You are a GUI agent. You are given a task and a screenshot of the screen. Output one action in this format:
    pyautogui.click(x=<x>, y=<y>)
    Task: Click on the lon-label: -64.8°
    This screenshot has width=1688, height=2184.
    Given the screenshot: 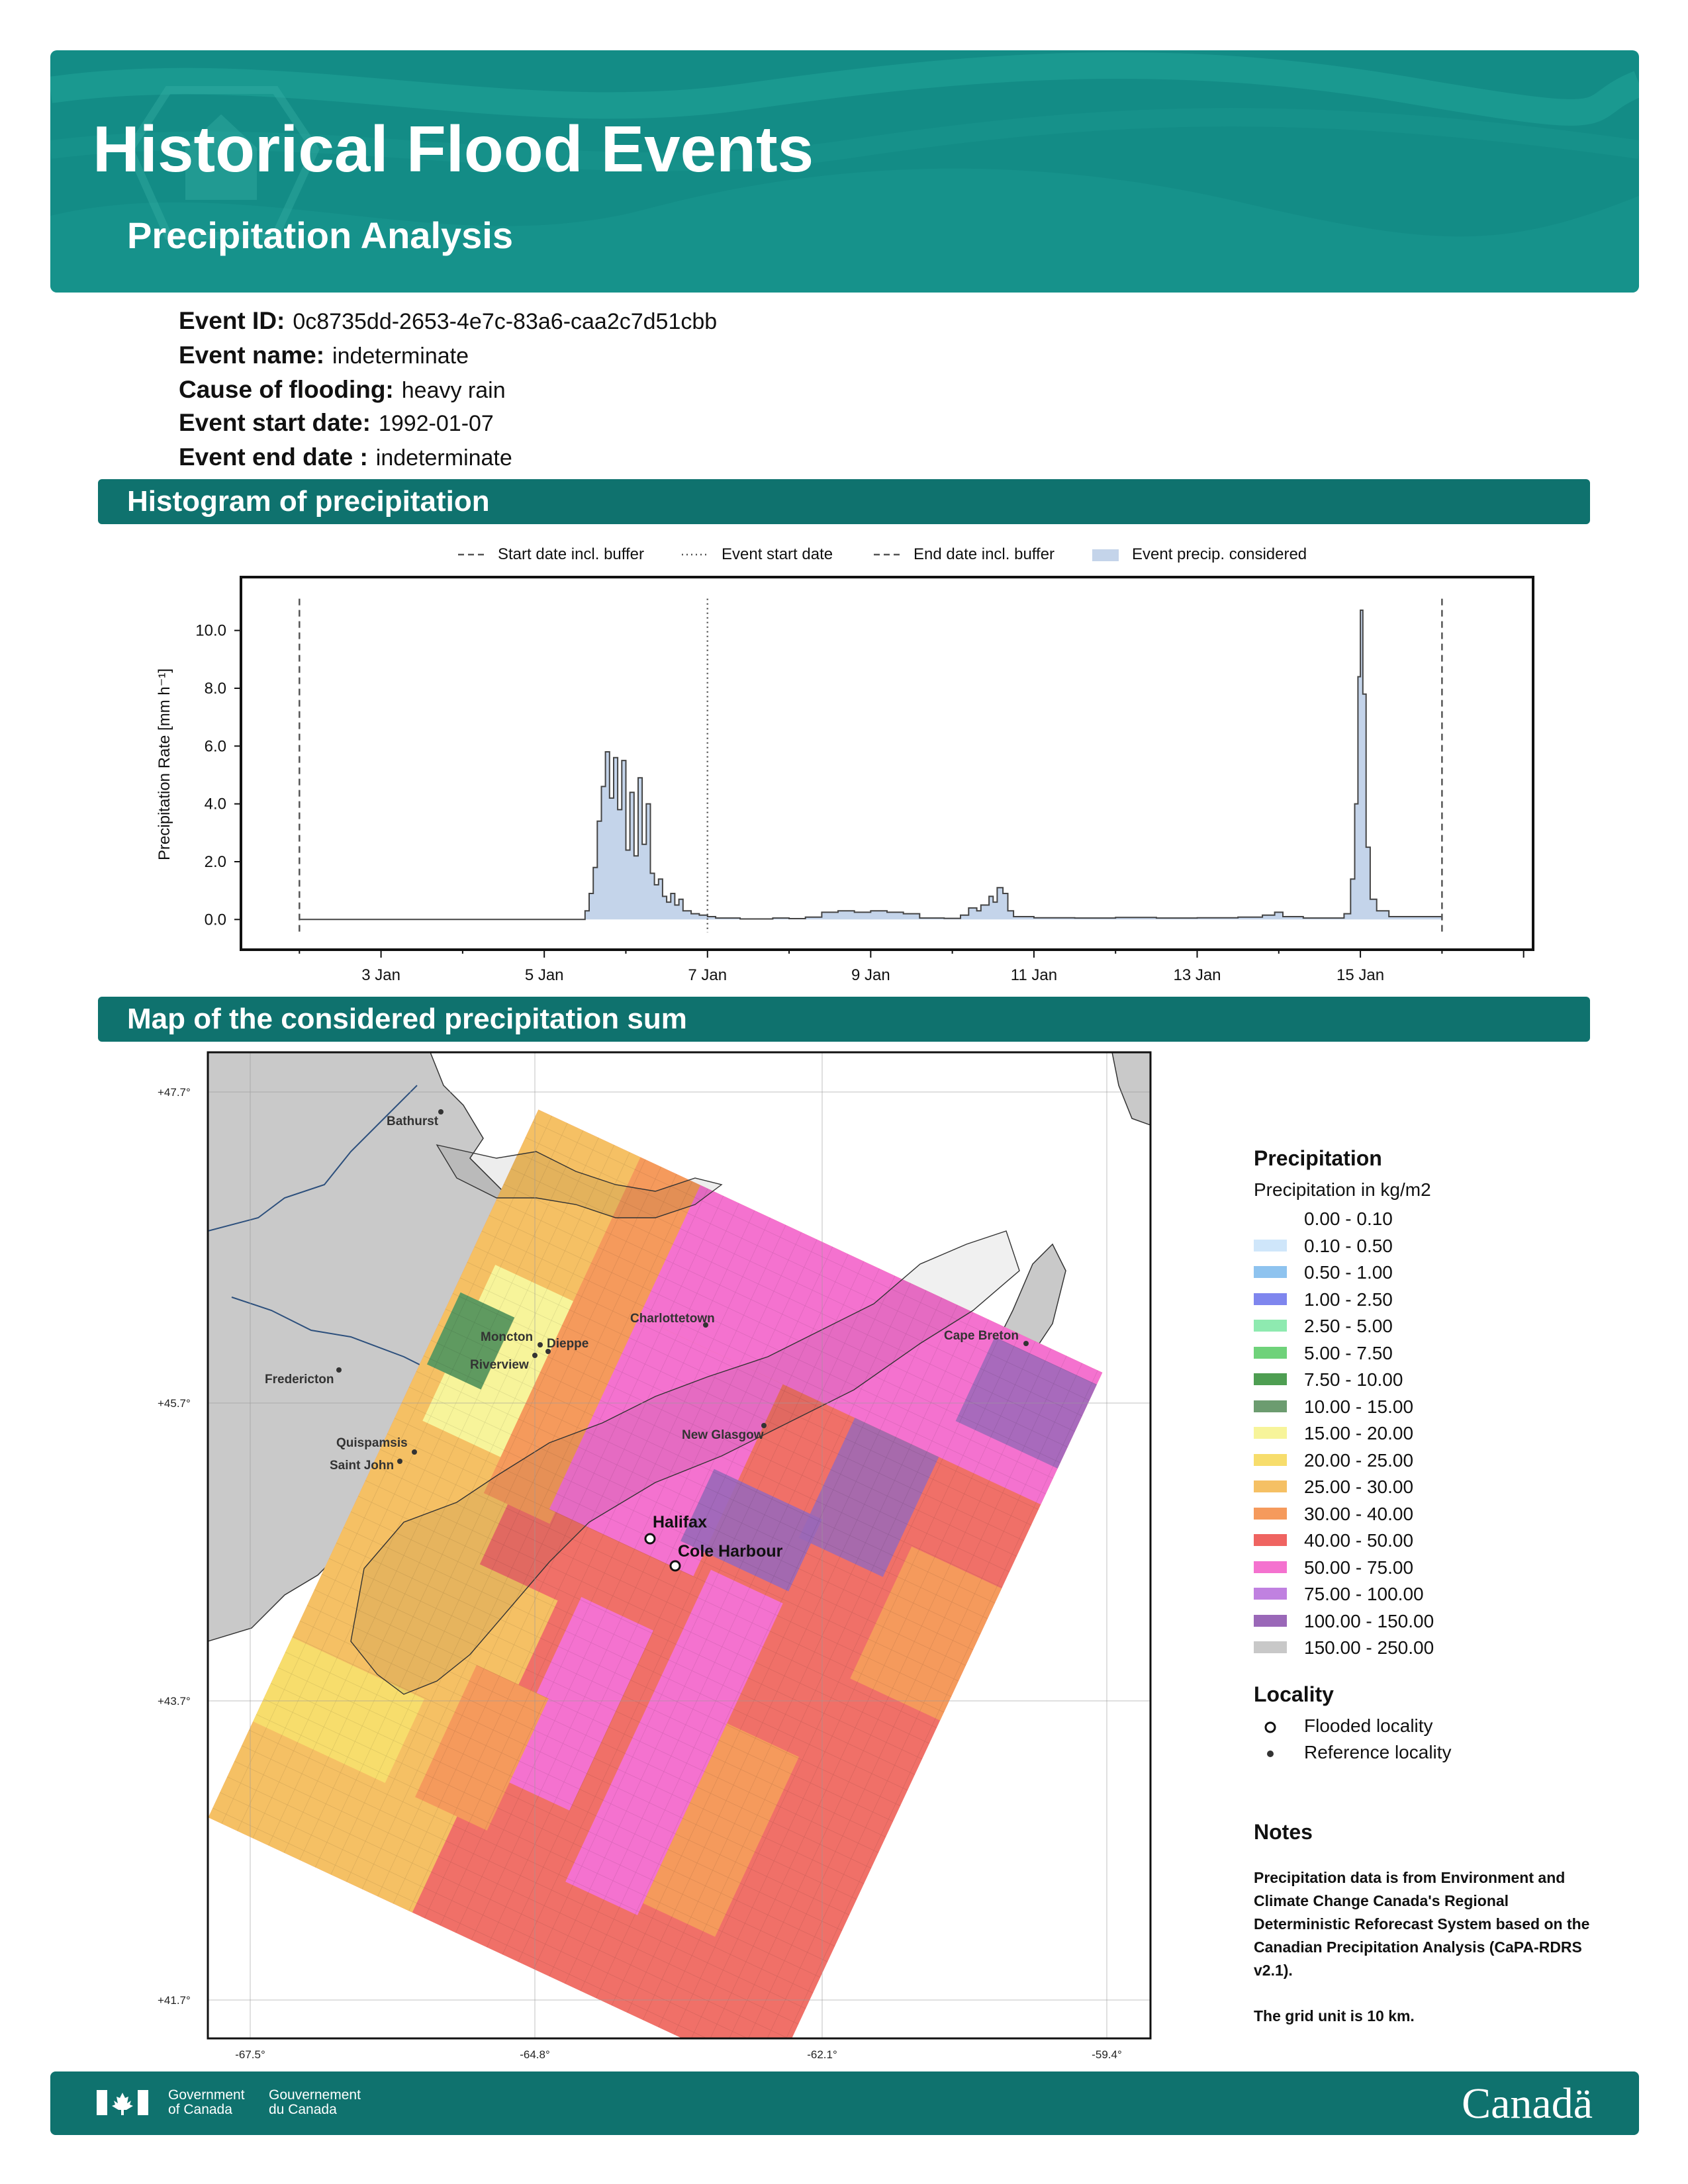 What is the action you would take?
    pyautogui.click(x=535, y=2054)
    